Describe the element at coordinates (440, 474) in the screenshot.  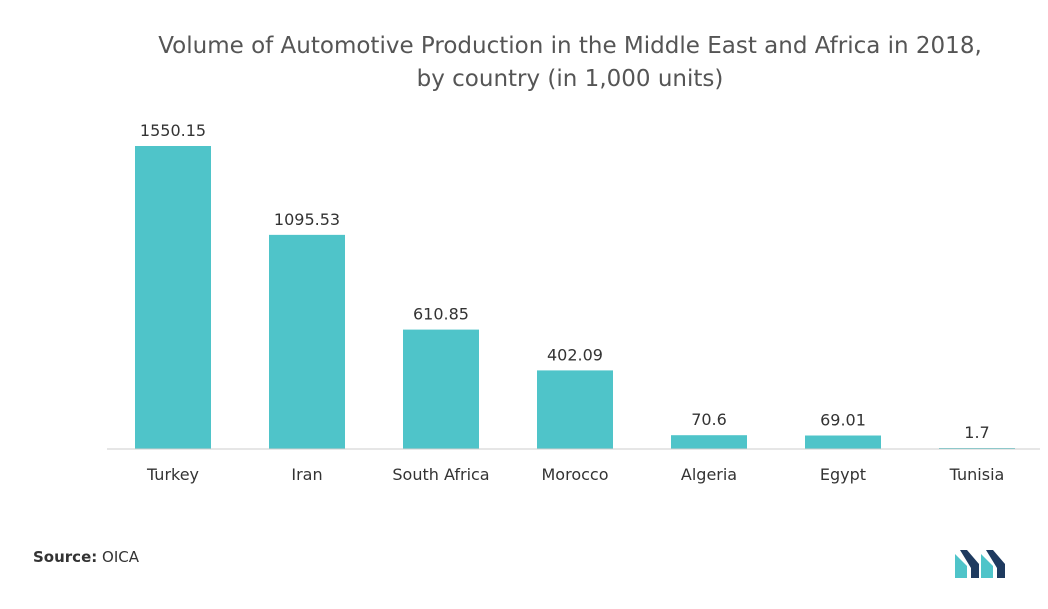
I see `x-tick-label: South Africa` at that location.